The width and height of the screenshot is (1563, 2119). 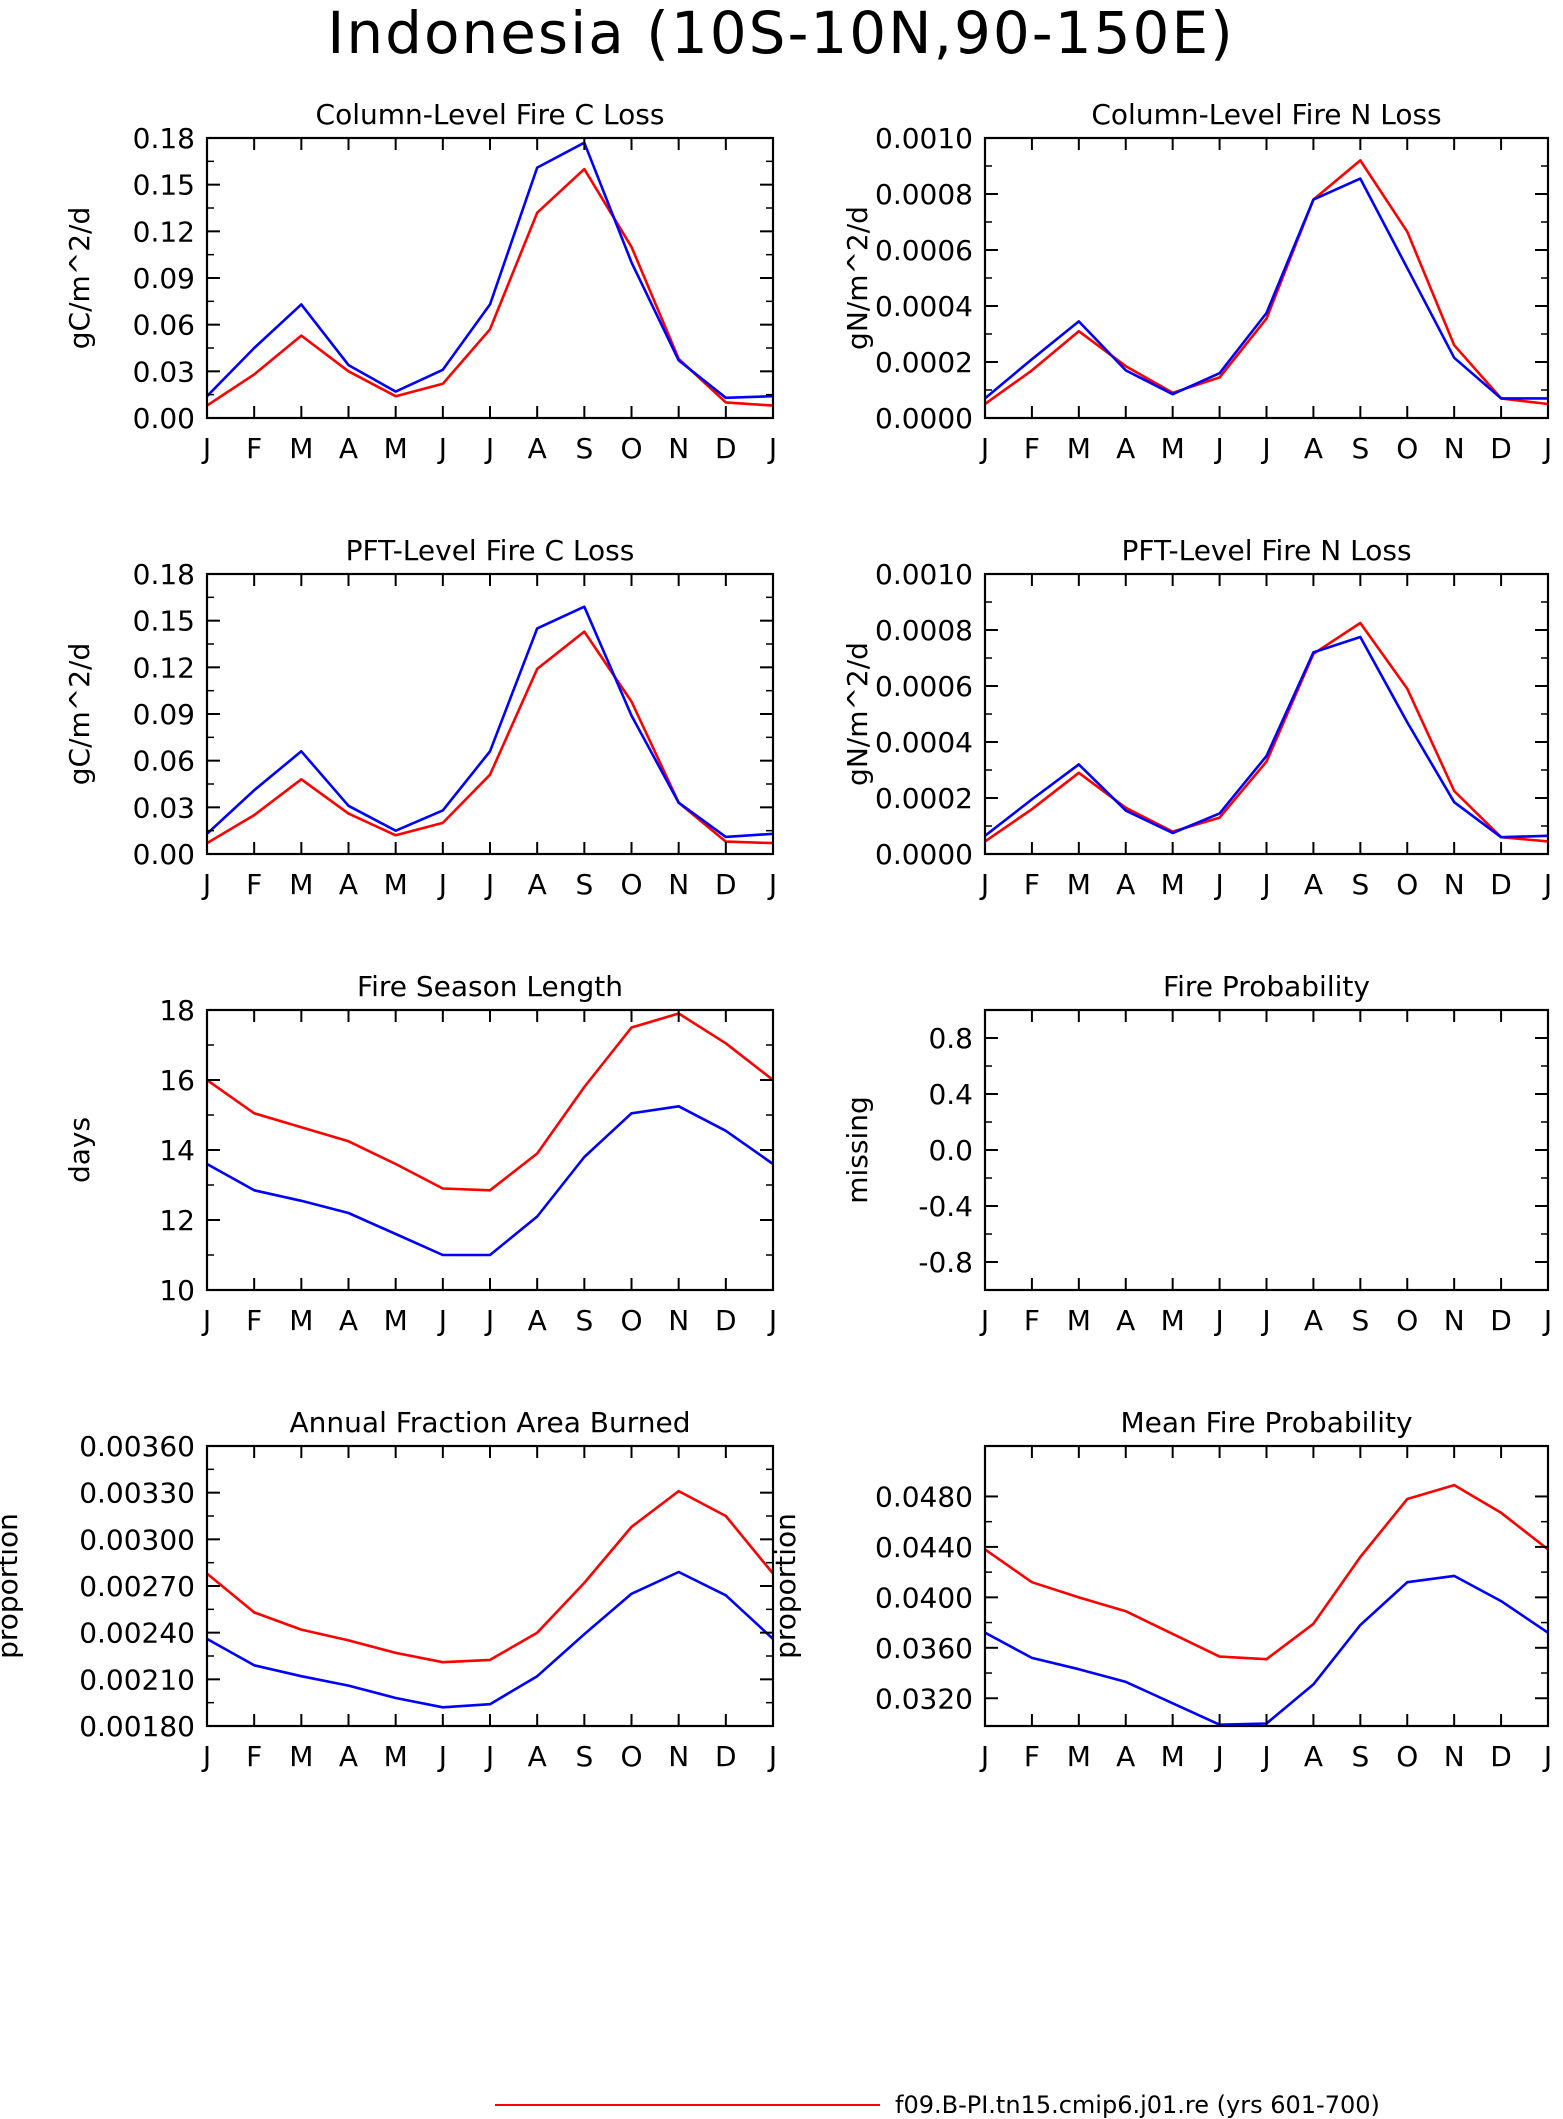 What do you see at coordinates (857, 714) in the screenshot?
I see `y-axis-label: gN/m^2/d` at bounding box center [857, 714].